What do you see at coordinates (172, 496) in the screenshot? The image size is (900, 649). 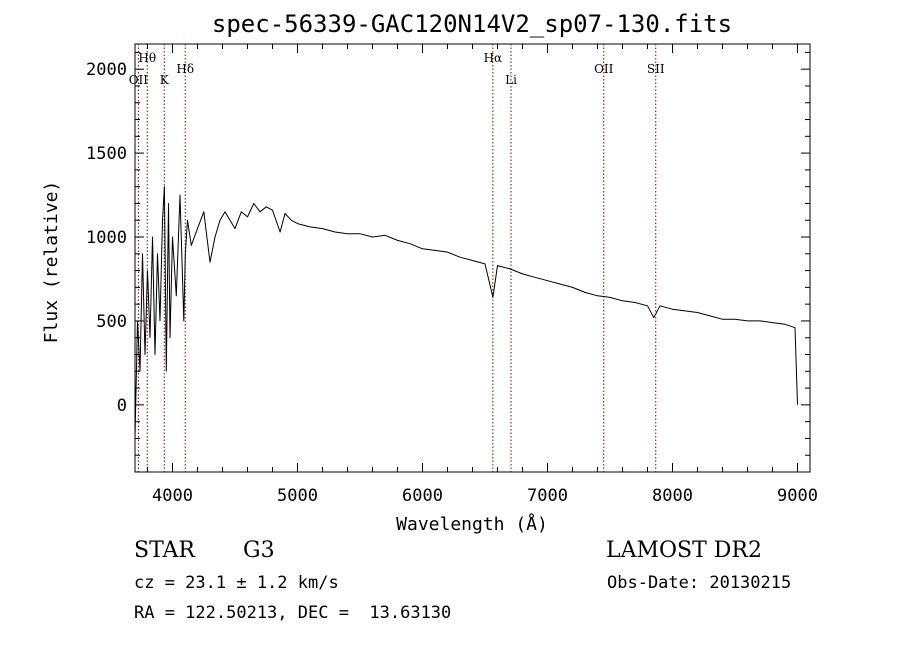 I see `x-tick-label: 4000` at bounding box center [172, 496].